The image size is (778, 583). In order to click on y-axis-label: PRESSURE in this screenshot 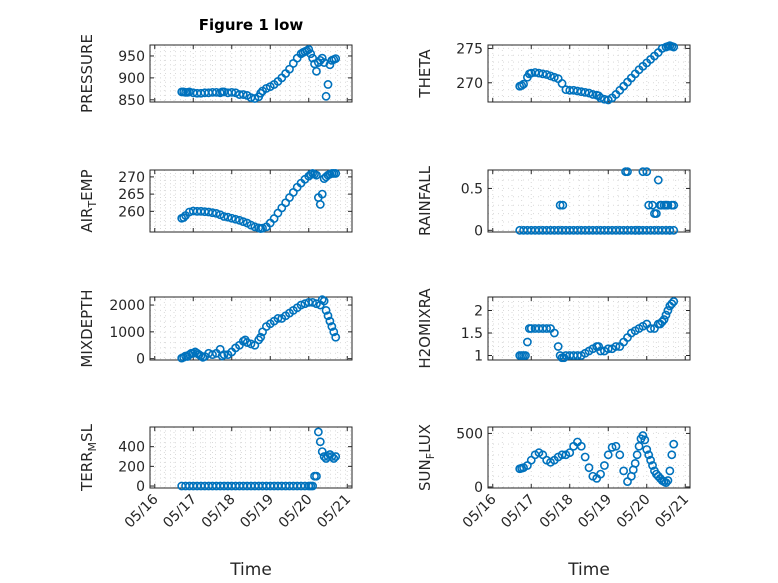, I will do `click(87, 73)`.